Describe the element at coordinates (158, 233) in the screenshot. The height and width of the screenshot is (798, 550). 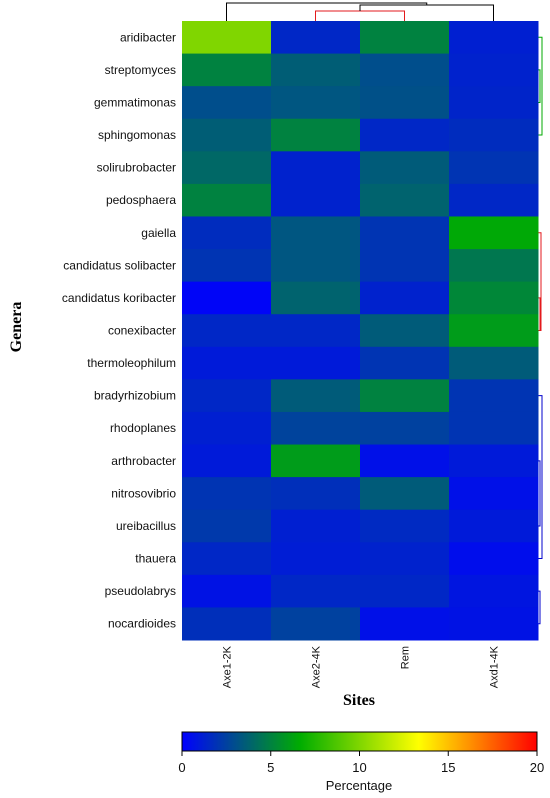
I see `row-label: gaiella` at that location.